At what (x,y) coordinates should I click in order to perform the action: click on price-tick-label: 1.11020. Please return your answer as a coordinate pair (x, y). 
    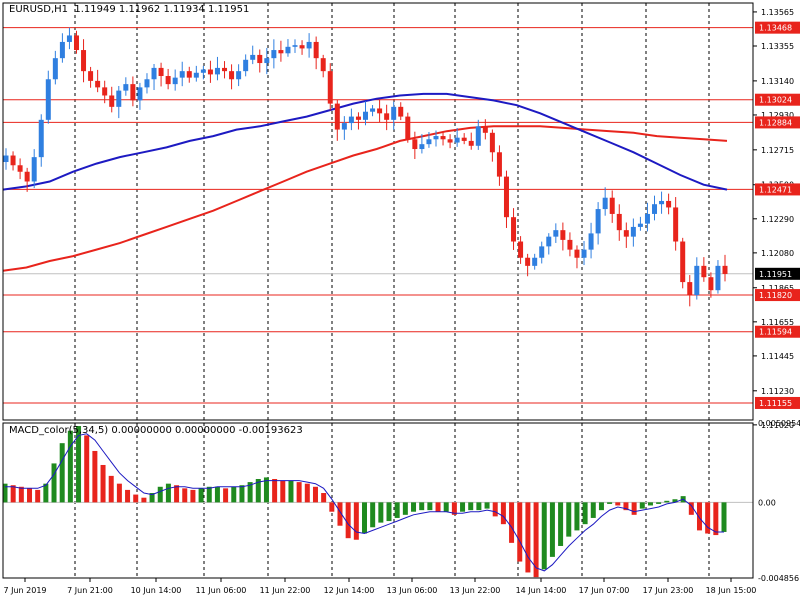
    Looking at the image, I should click on (777, 425).